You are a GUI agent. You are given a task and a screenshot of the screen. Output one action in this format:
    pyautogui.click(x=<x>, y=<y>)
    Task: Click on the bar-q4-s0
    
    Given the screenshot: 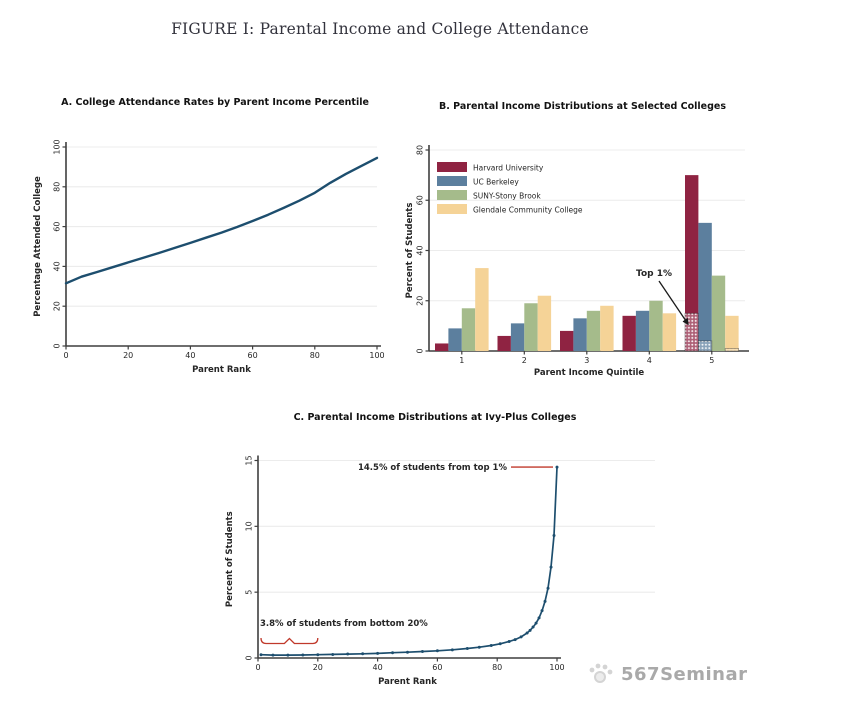 What is the action you would take?
    pyautogui.click(x=629, y=333)
    